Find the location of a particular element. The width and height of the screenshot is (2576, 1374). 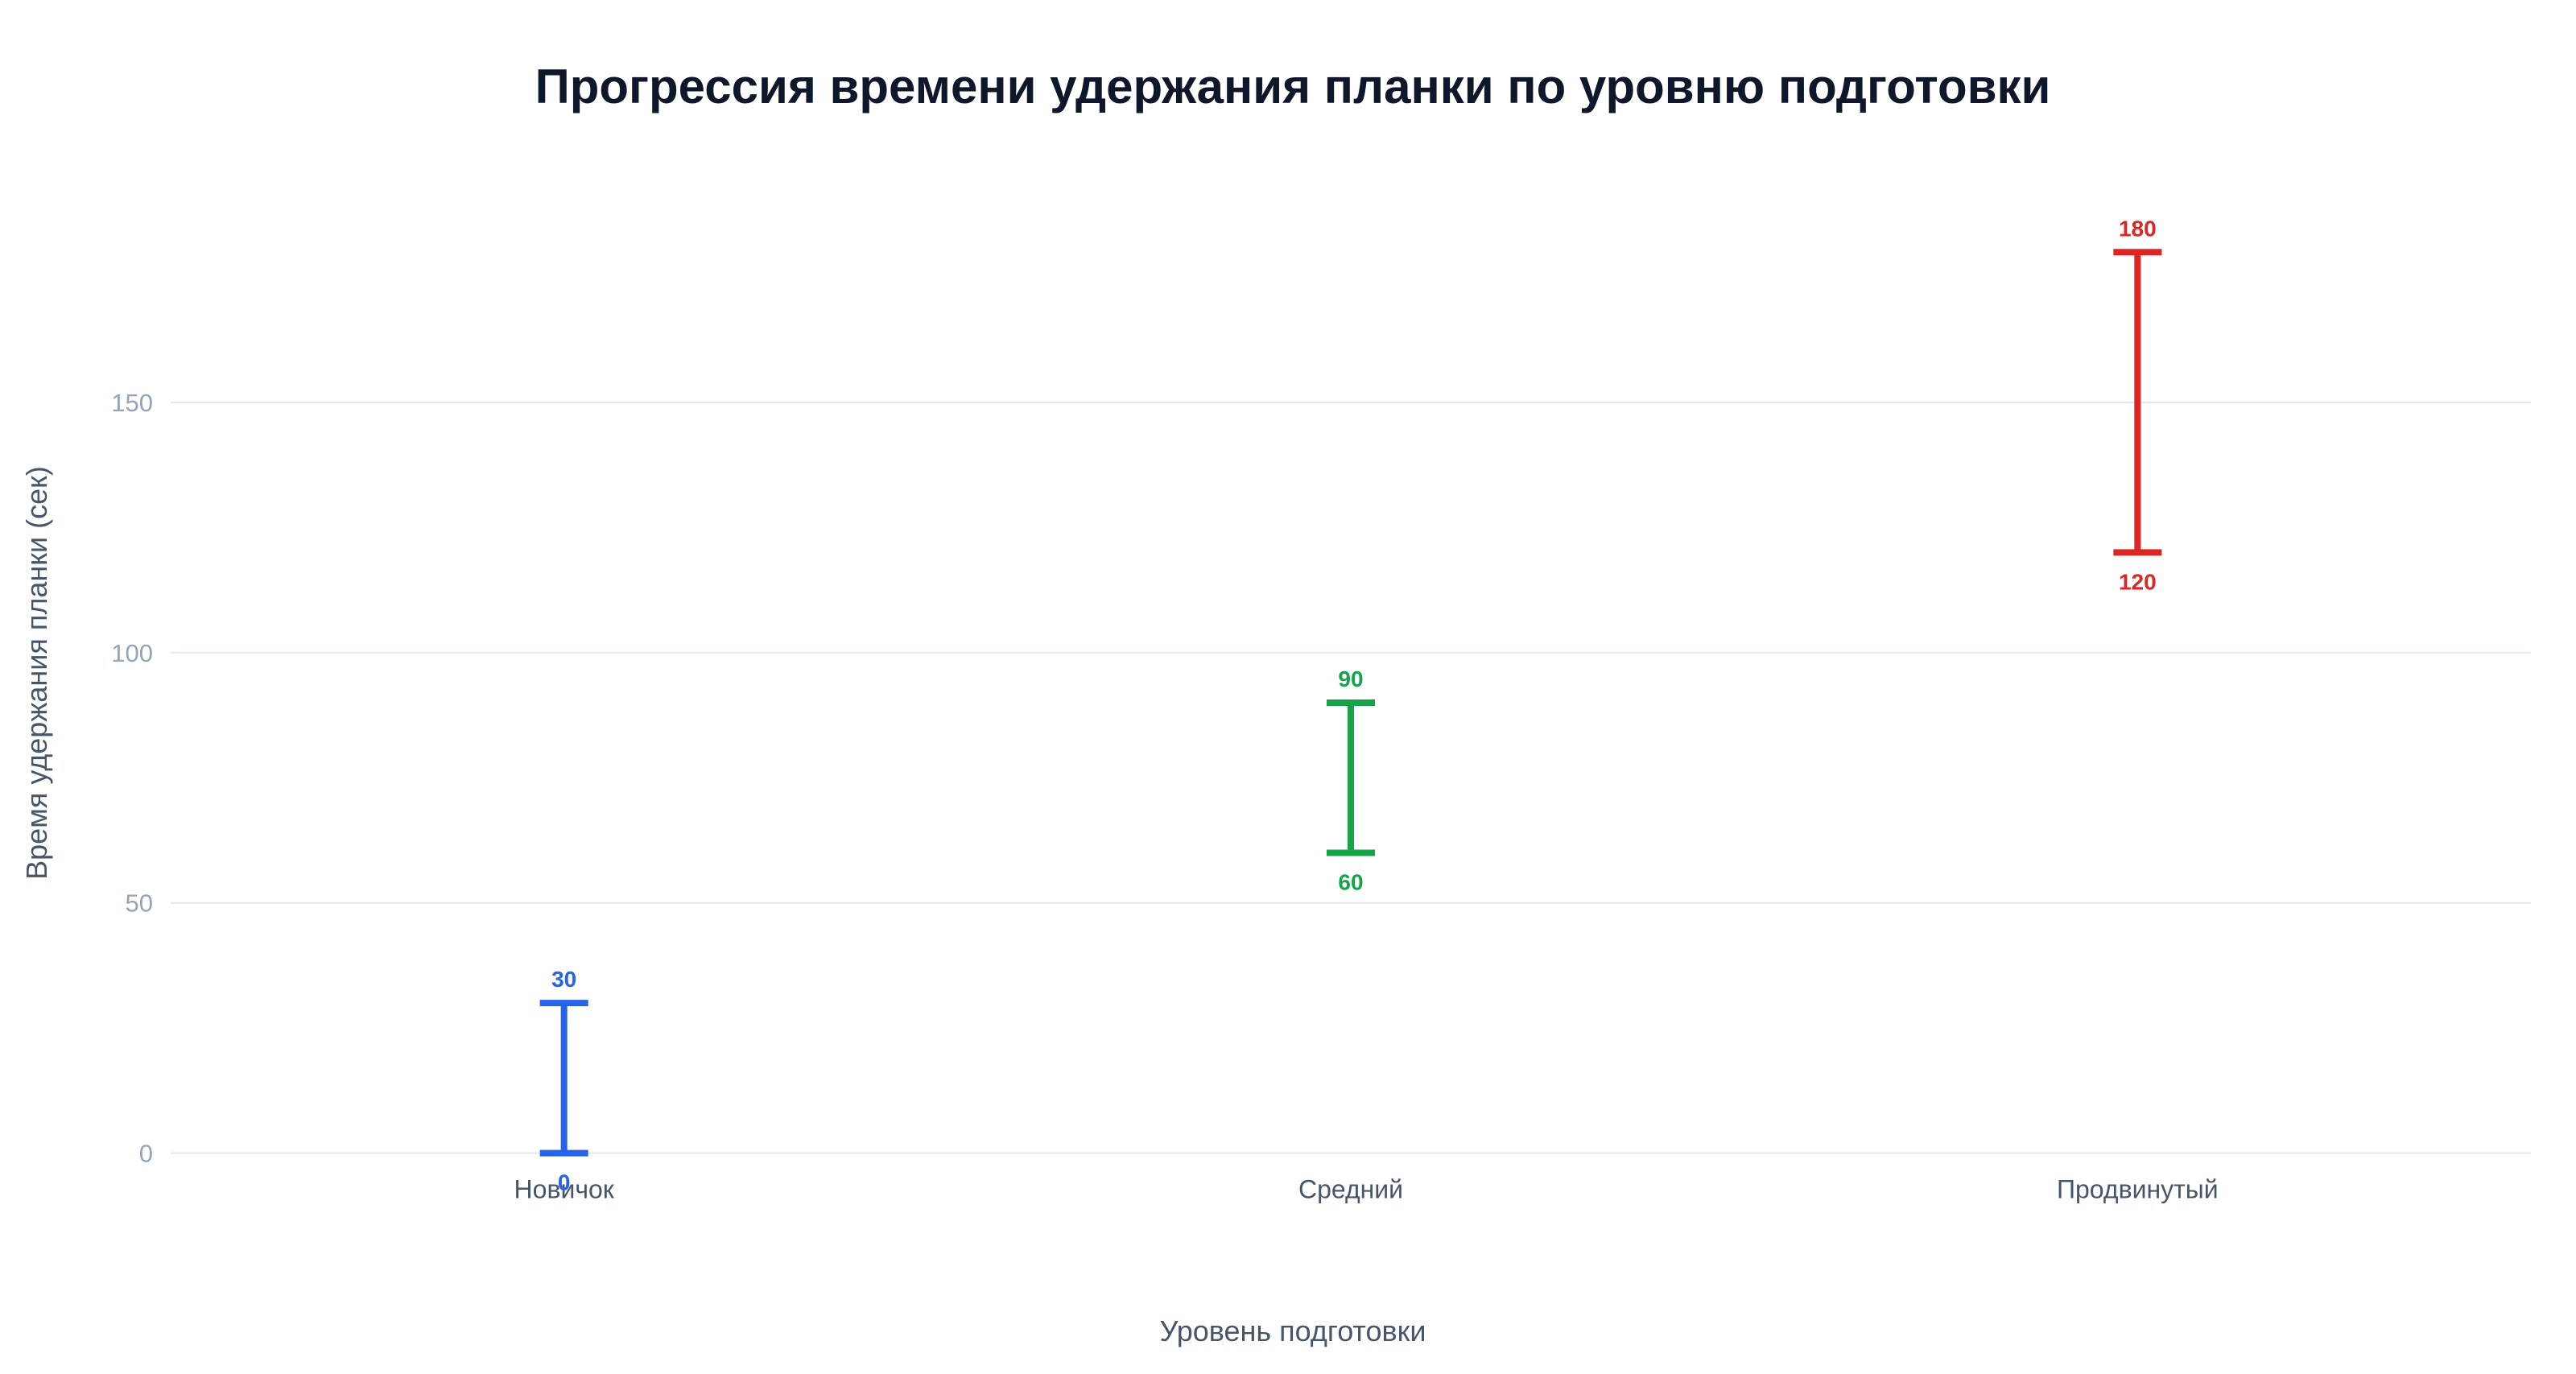

y-tick-label: 0 is located at coordinates (146, 1154).